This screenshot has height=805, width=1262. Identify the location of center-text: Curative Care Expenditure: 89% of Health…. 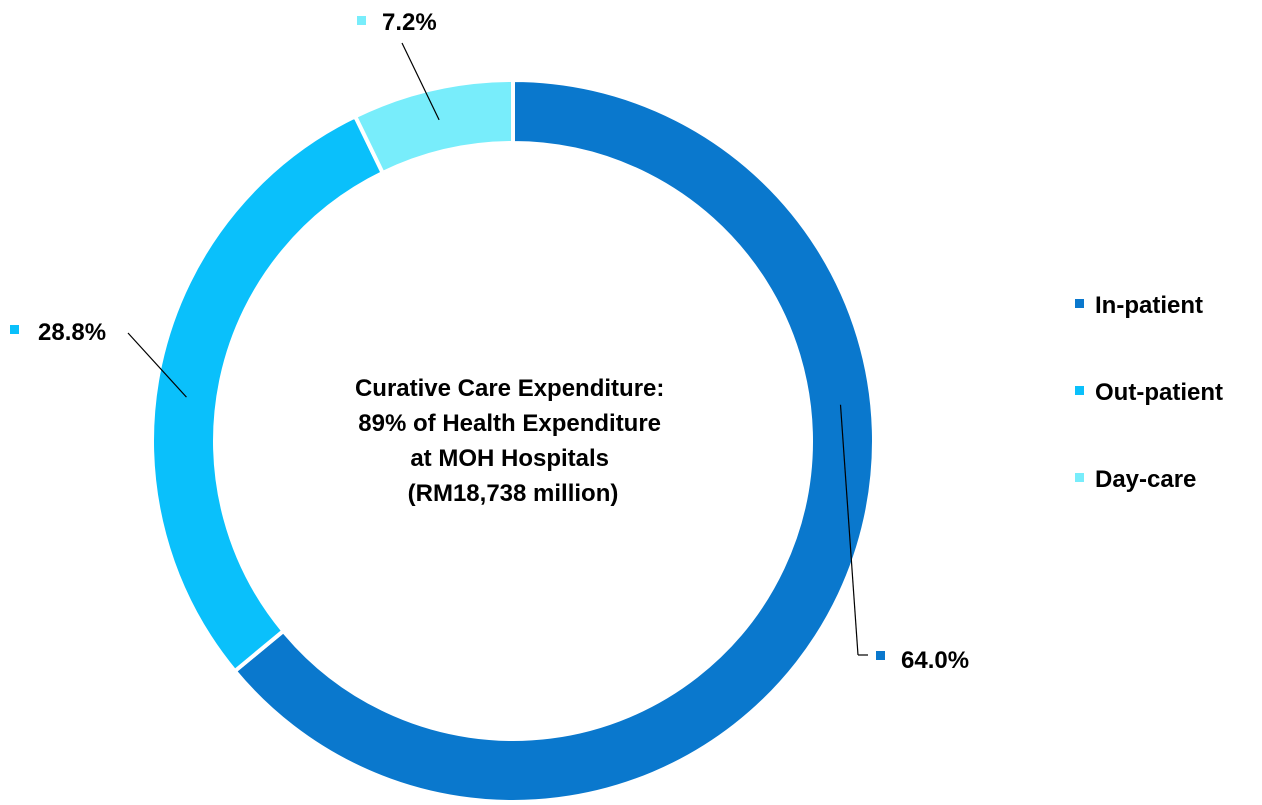
(513, 441).